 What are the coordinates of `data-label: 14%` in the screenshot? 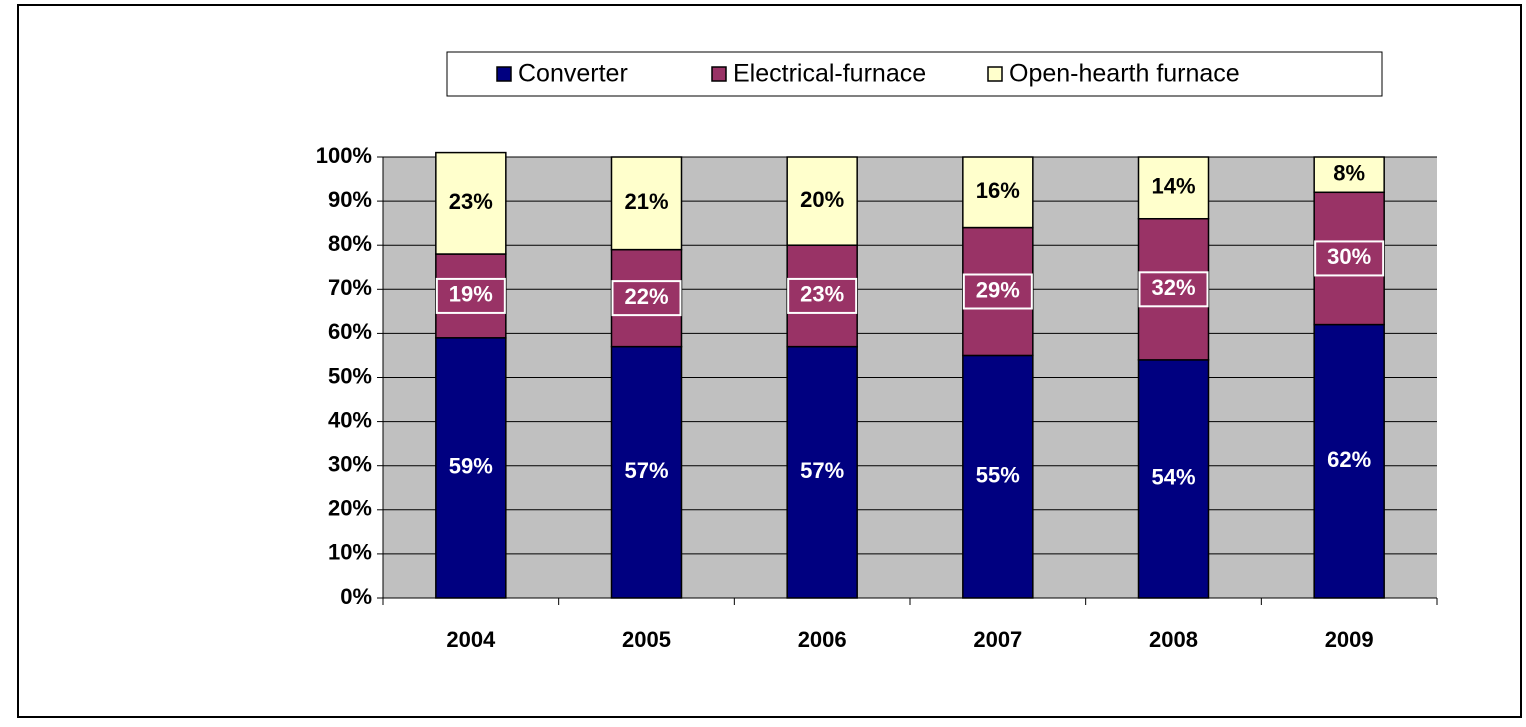 It's located at (1173, 186).